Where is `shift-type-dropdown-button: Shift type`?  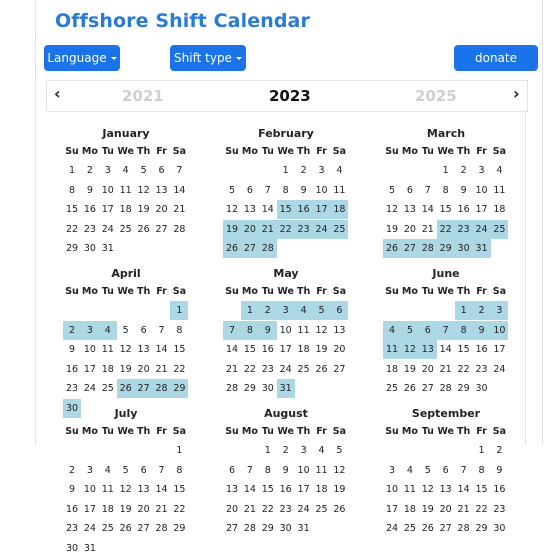
shift-type-dropdown-button: Shift type is located at coordinates (208, 58).